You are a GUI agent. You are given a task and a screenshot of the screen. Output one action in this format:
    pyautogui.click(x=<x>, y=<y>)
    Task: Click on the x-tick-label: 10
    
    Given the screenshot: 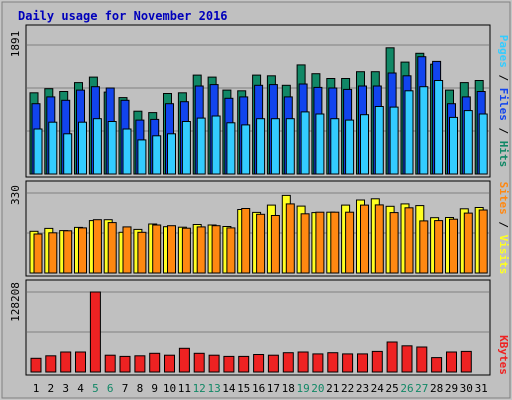 What is the action you would take?
    pyautogui.click(x=169, y=388)
    